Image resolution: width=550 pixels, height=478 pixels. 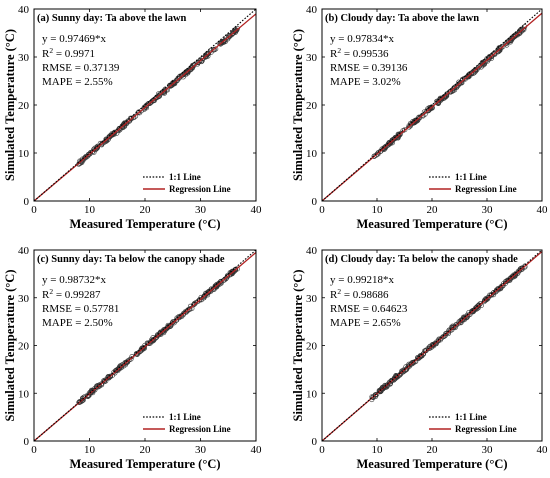 What do you see at coordinates (298, 105) in the screenshot?
I see `y-axis-label: Simulated Temperature (°C)` at bounding box center [298, 105].